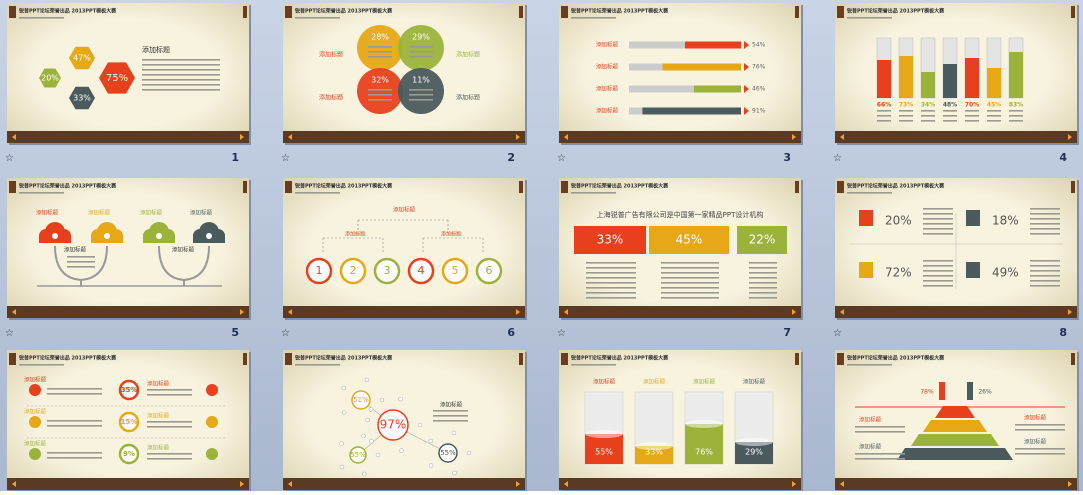 The width and height of the screenshot is (1083, 495). I want to click on slide-thumbnail: 锐普PPT论坛荣誉出品 2013PPT模板大赛 47% 20% 75% 33% 添加标题, so click(129, 74).